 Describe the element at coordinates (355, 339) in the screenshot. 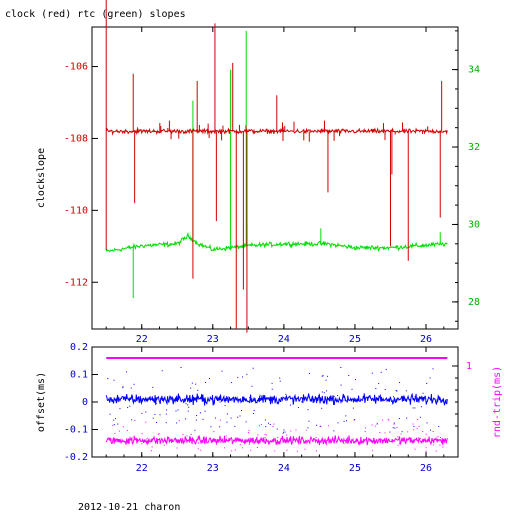

I see `top-x-tick-label: 25` at that location.